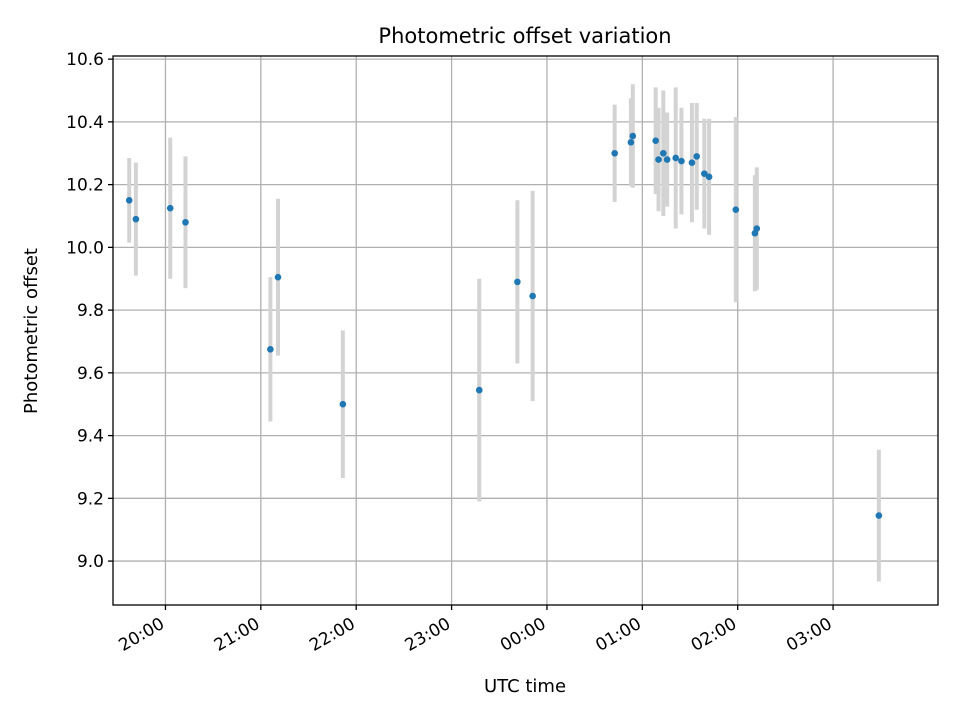 The width and height of the screenshot is (960, 720). I want to click on x-tick-label: 21:00, so click(237, 635).